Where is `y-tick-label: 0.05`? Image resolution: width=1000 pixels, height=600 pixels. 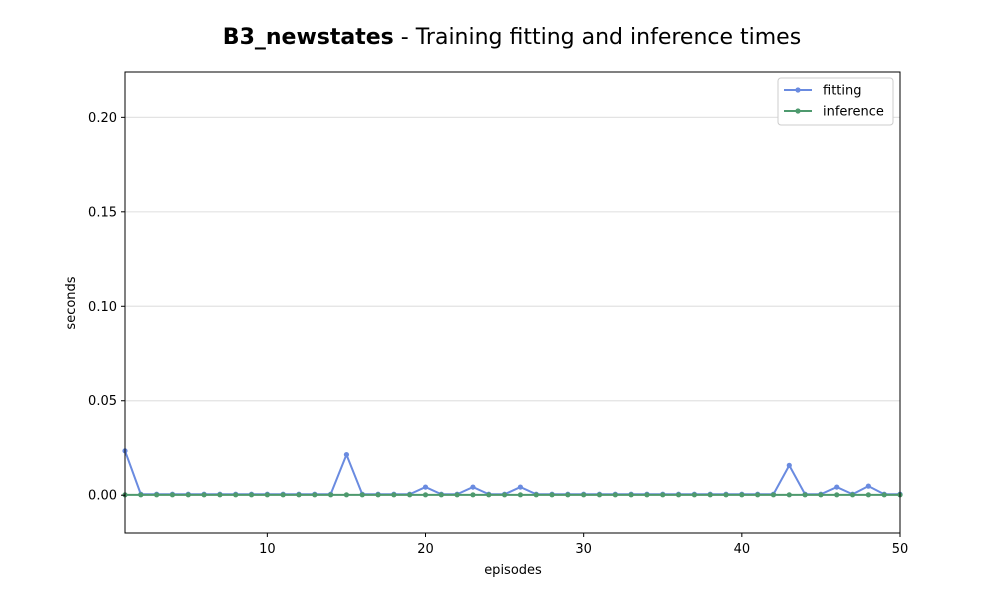
y-tick-label: 0.05 is located at coordinates (102, 401).